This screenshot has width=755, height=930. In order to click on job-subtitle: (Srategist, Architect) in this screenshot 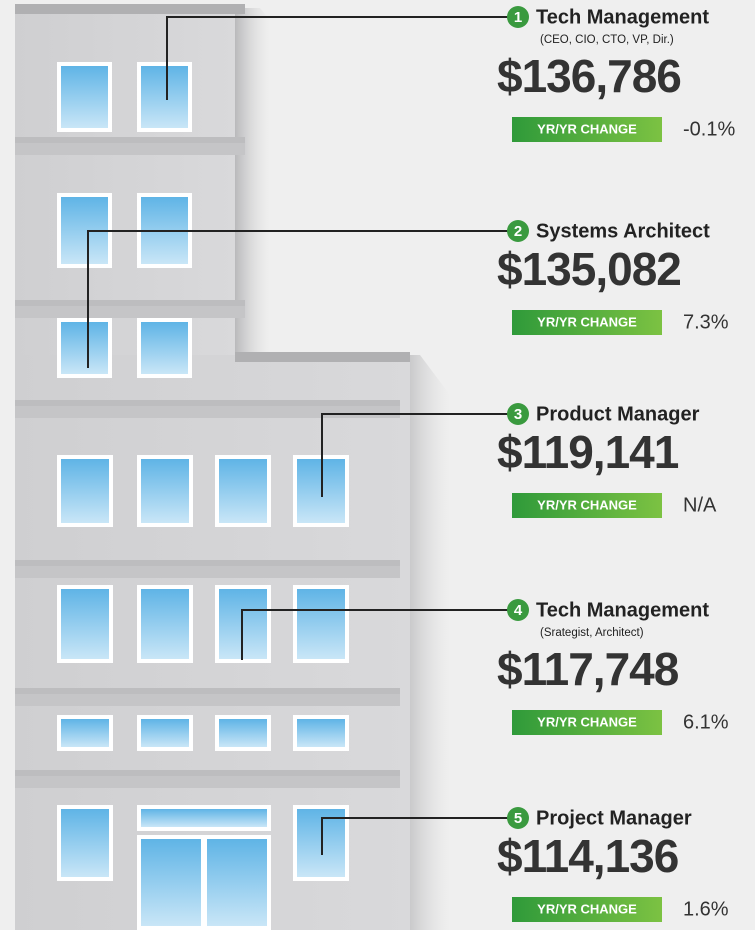, I will do `click(592, 633)`.